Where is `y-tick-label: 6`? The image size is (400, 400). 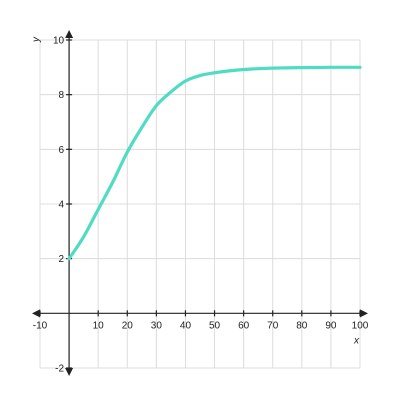 y-tick-label: 6 is located at coordinates (62, 150).